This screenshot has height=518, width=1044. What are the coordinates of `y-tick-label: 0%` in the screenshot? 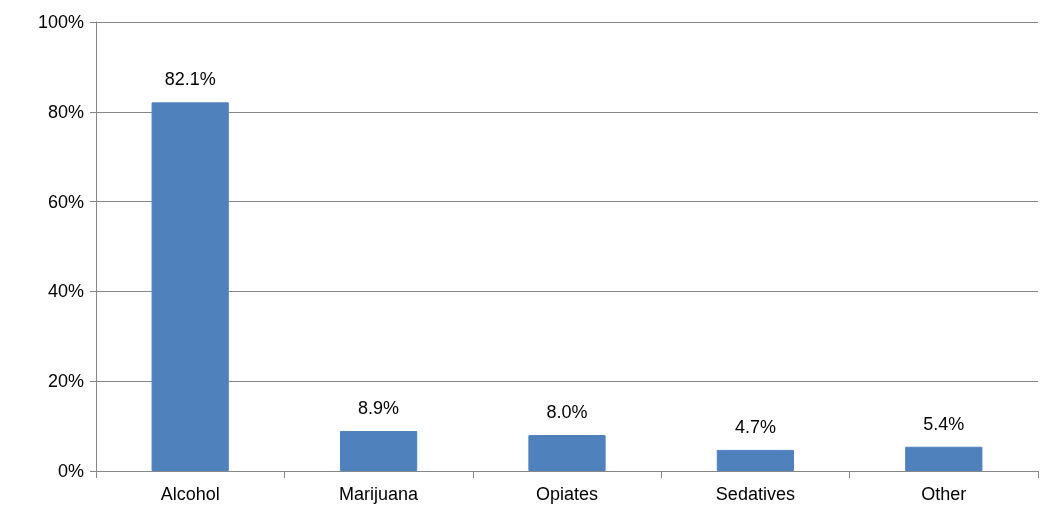 It's located at (70, 471).